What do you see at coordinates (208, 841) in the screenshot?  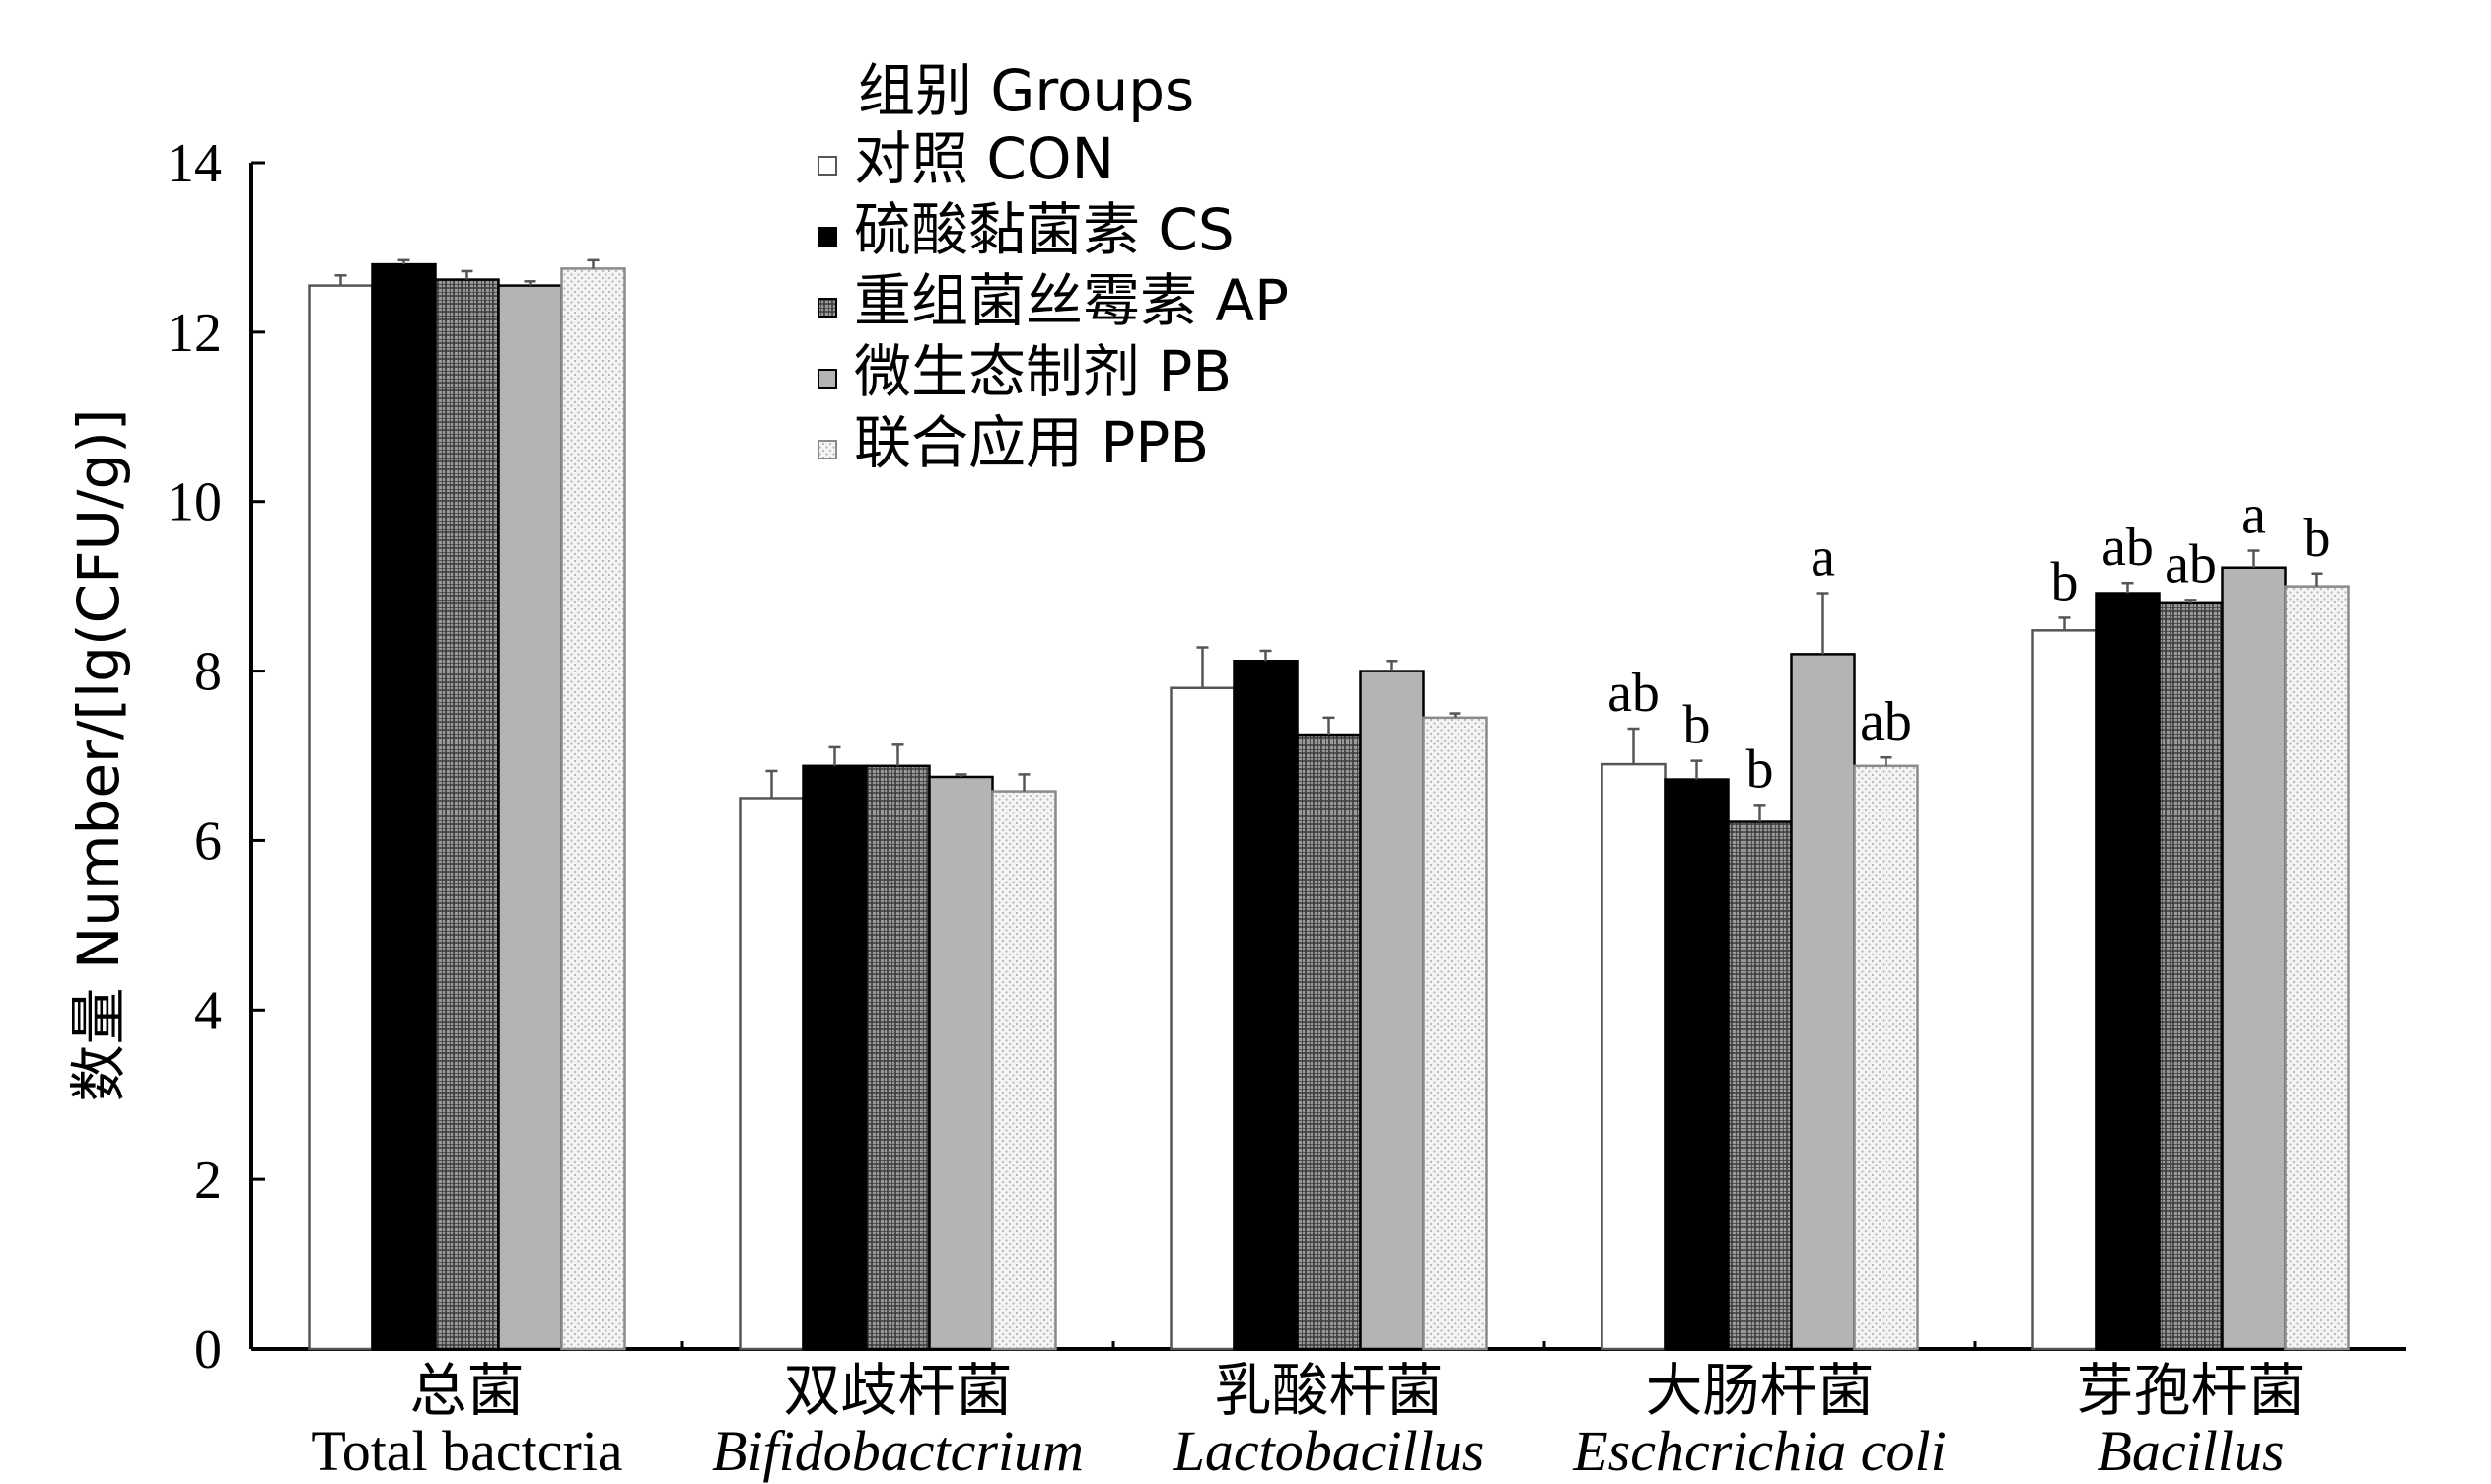 I see `y-tick-label: 6` at bounding box center [208, 841].